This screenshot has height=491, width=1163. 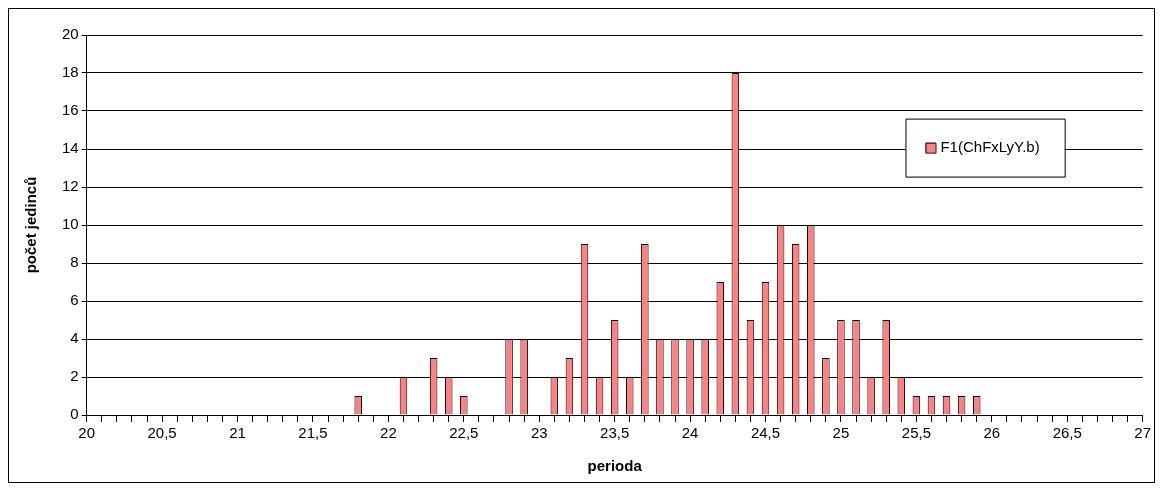 I want to click on x-tick-label: 22,5, so click(x=464, y=433).